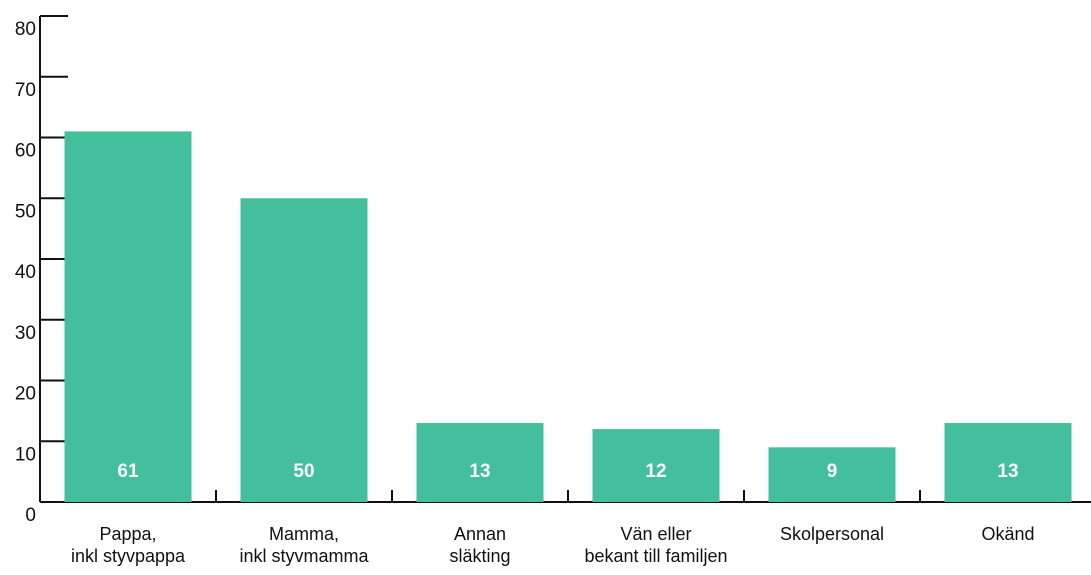  Describe the element at coordinates (25, 90) in the screenshot. I see `y-tick-label: 70` at that location.